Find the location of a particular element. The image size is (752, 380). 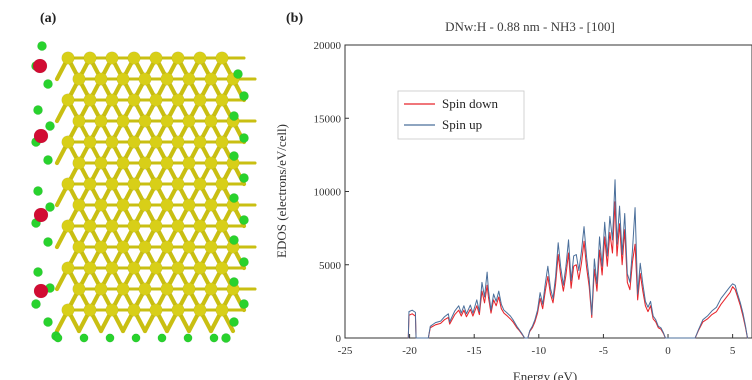

legend-spin-down-label: Spin down is located at coordinates (470, 103).